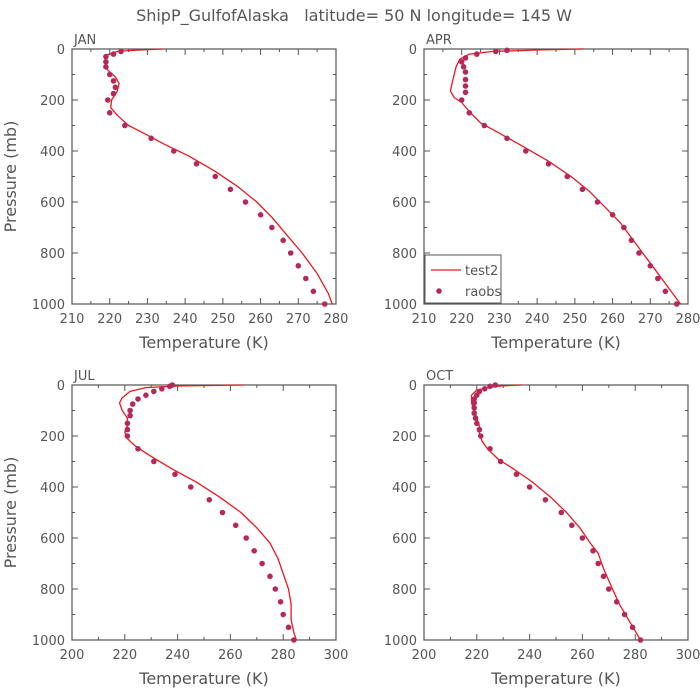  Describe the element at coordinates (52, 203) in the screenshot. I see `y-tick-label: 600` at that location.